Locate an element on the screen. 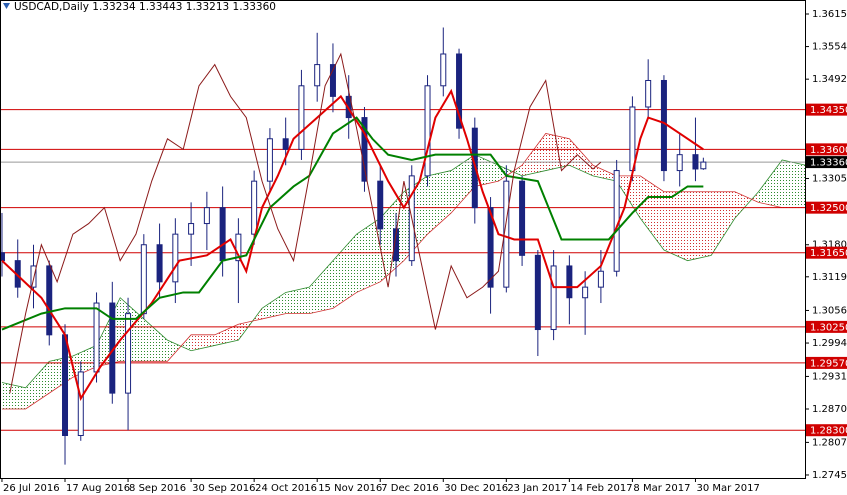  level-label: 1.28300 is located at coordinates (828, 431).